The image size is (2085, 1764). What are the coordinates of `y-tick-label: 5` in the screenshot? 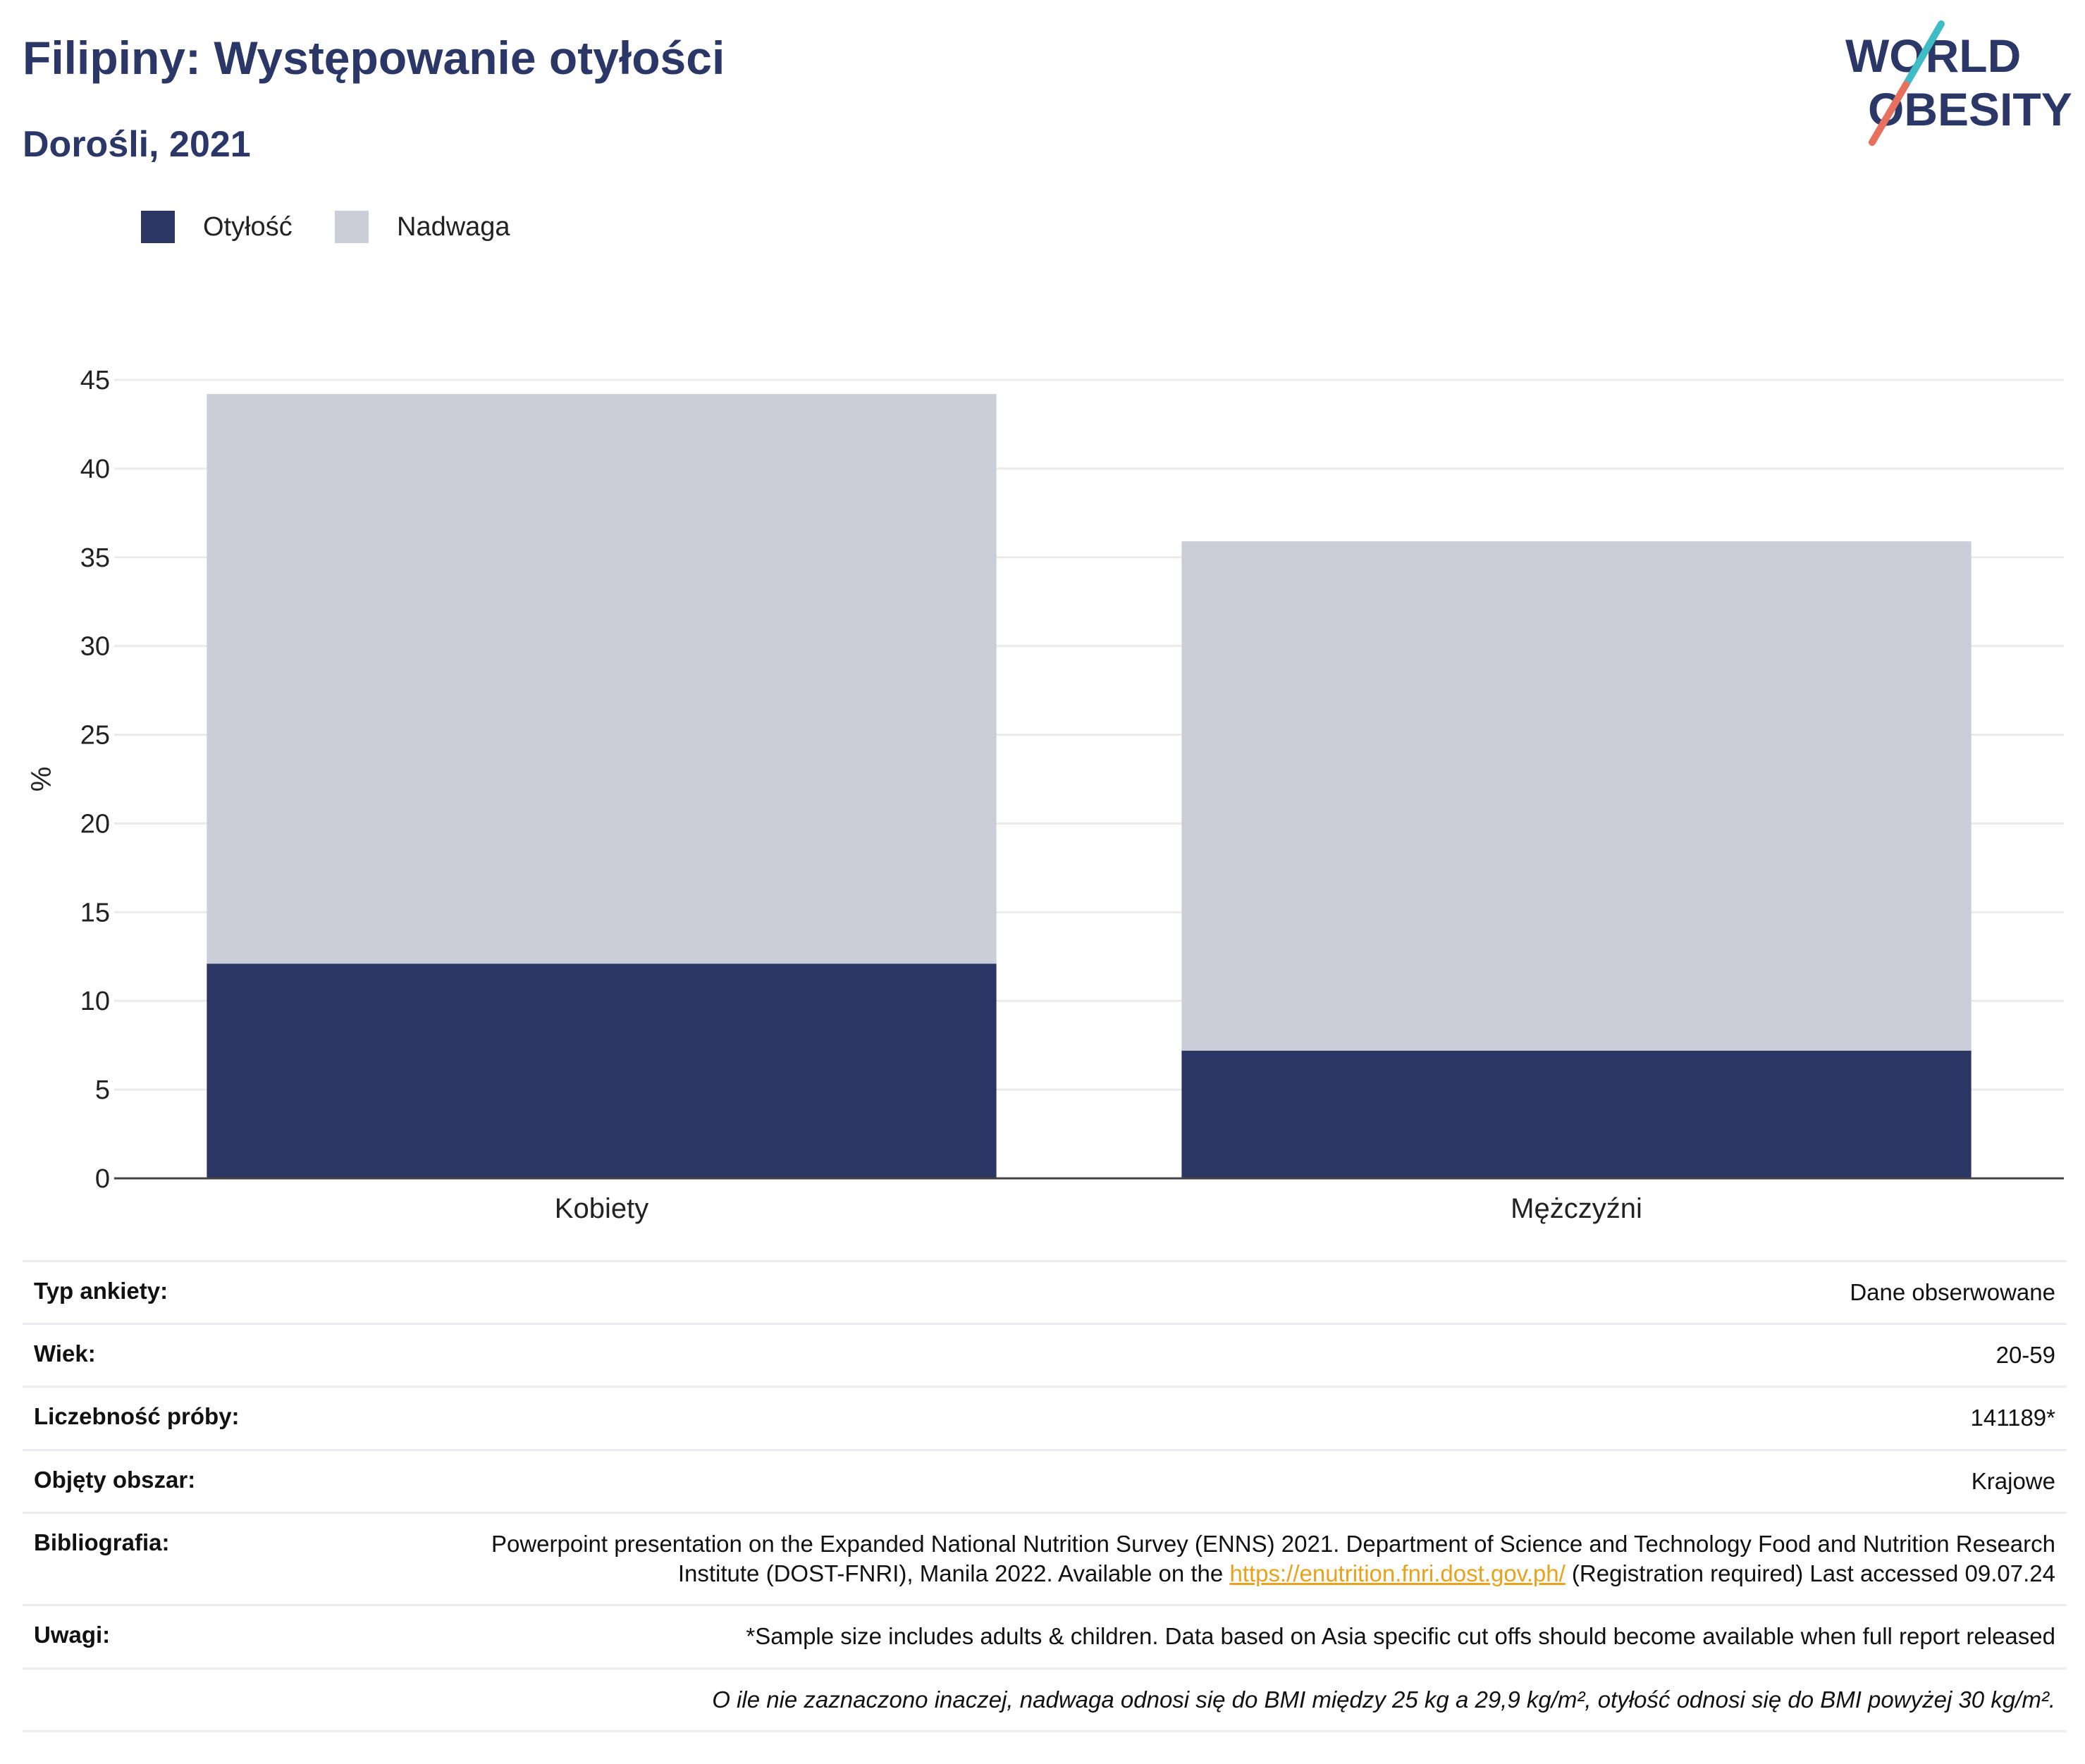 It's located at (102, 1090).